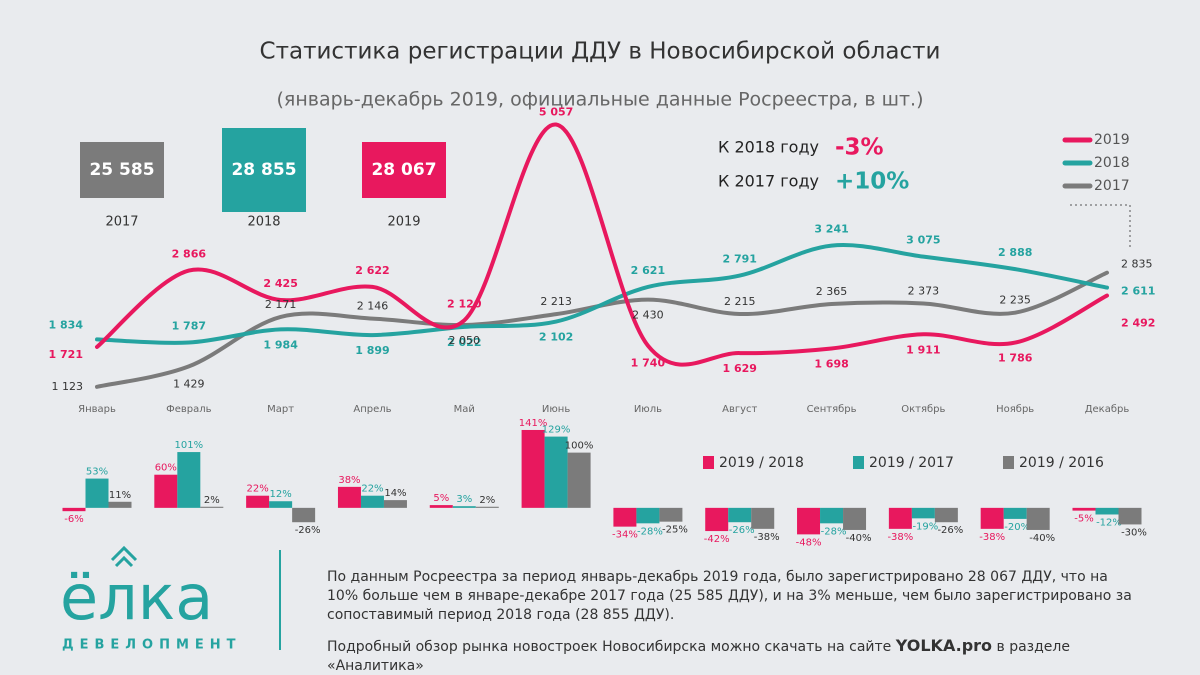 This screenshot has height=675, width=1200. I want to click on logo-name: ёлка, so click(136, 597).